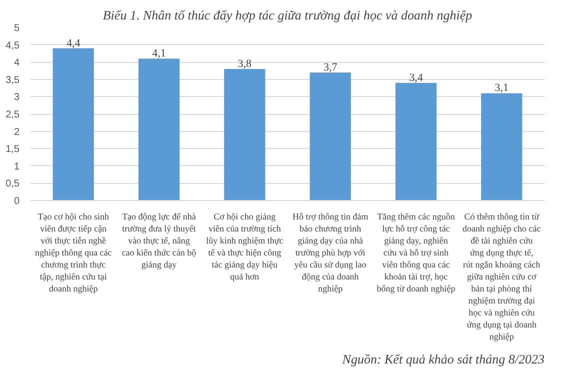 This screenshot has width=564, height=371. Describe the element at coordinates (159, 241) in the screenshot. I see `x-tick-label: Tạo động lực để nhà trường đưa lý thuyết vào thực tế, nâng cao kiến thức cán bộ giảng dạy` at that location.